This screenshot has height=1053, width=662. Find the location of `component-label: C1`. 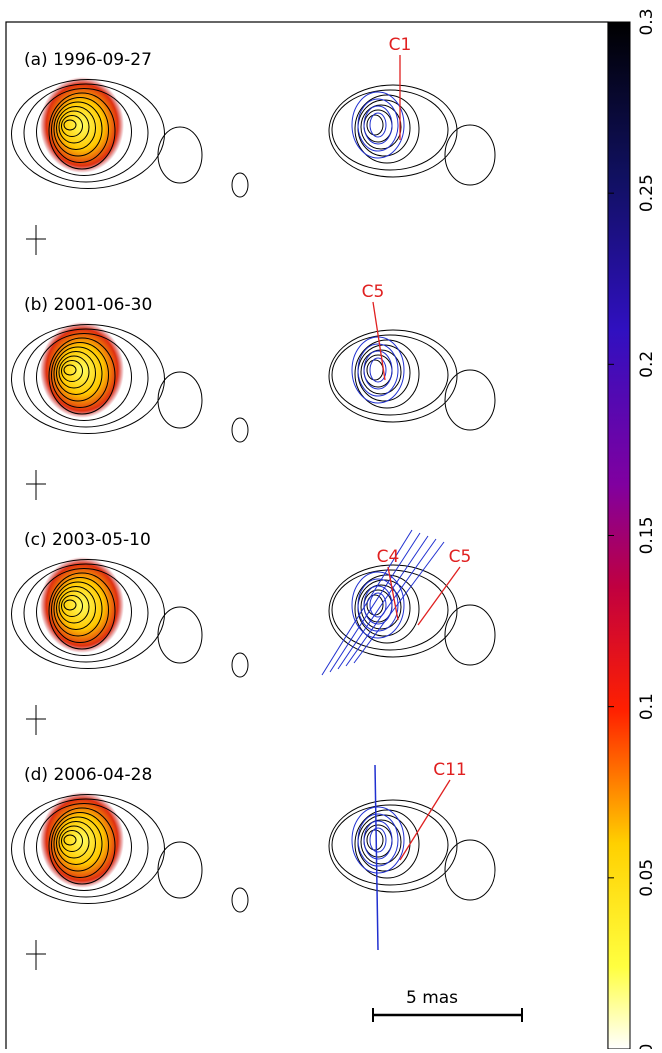

component-label: C1 is located at coordinates (400, 45).